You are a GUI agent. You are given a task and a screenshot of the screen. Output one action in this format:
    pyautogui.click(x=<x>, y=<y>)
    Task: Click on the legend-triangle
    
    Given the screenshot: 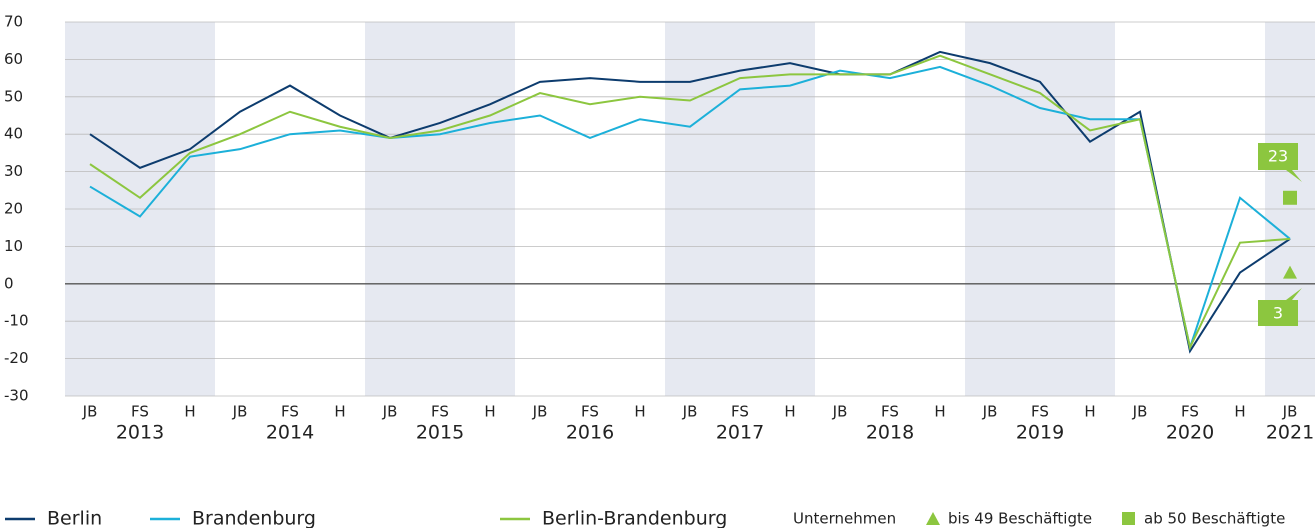 What is the action you would take?
    pyautogui.click(x=933, y=518)
    